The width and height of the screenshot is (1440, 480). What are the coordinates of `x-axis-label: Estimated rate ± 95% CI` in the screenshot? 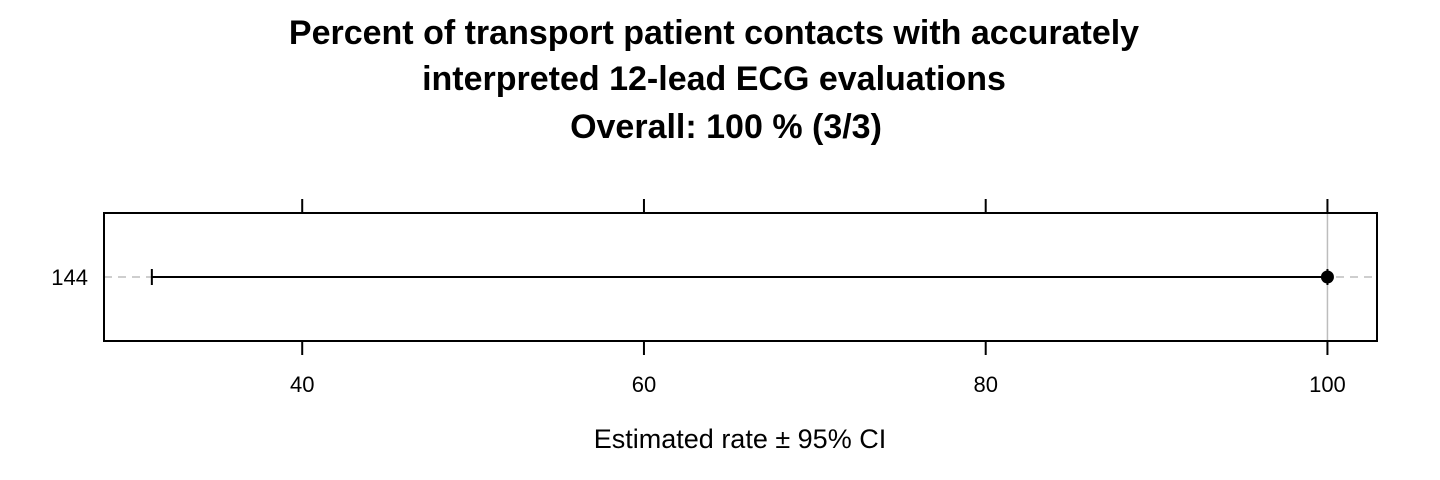 It's located at (740, 439).